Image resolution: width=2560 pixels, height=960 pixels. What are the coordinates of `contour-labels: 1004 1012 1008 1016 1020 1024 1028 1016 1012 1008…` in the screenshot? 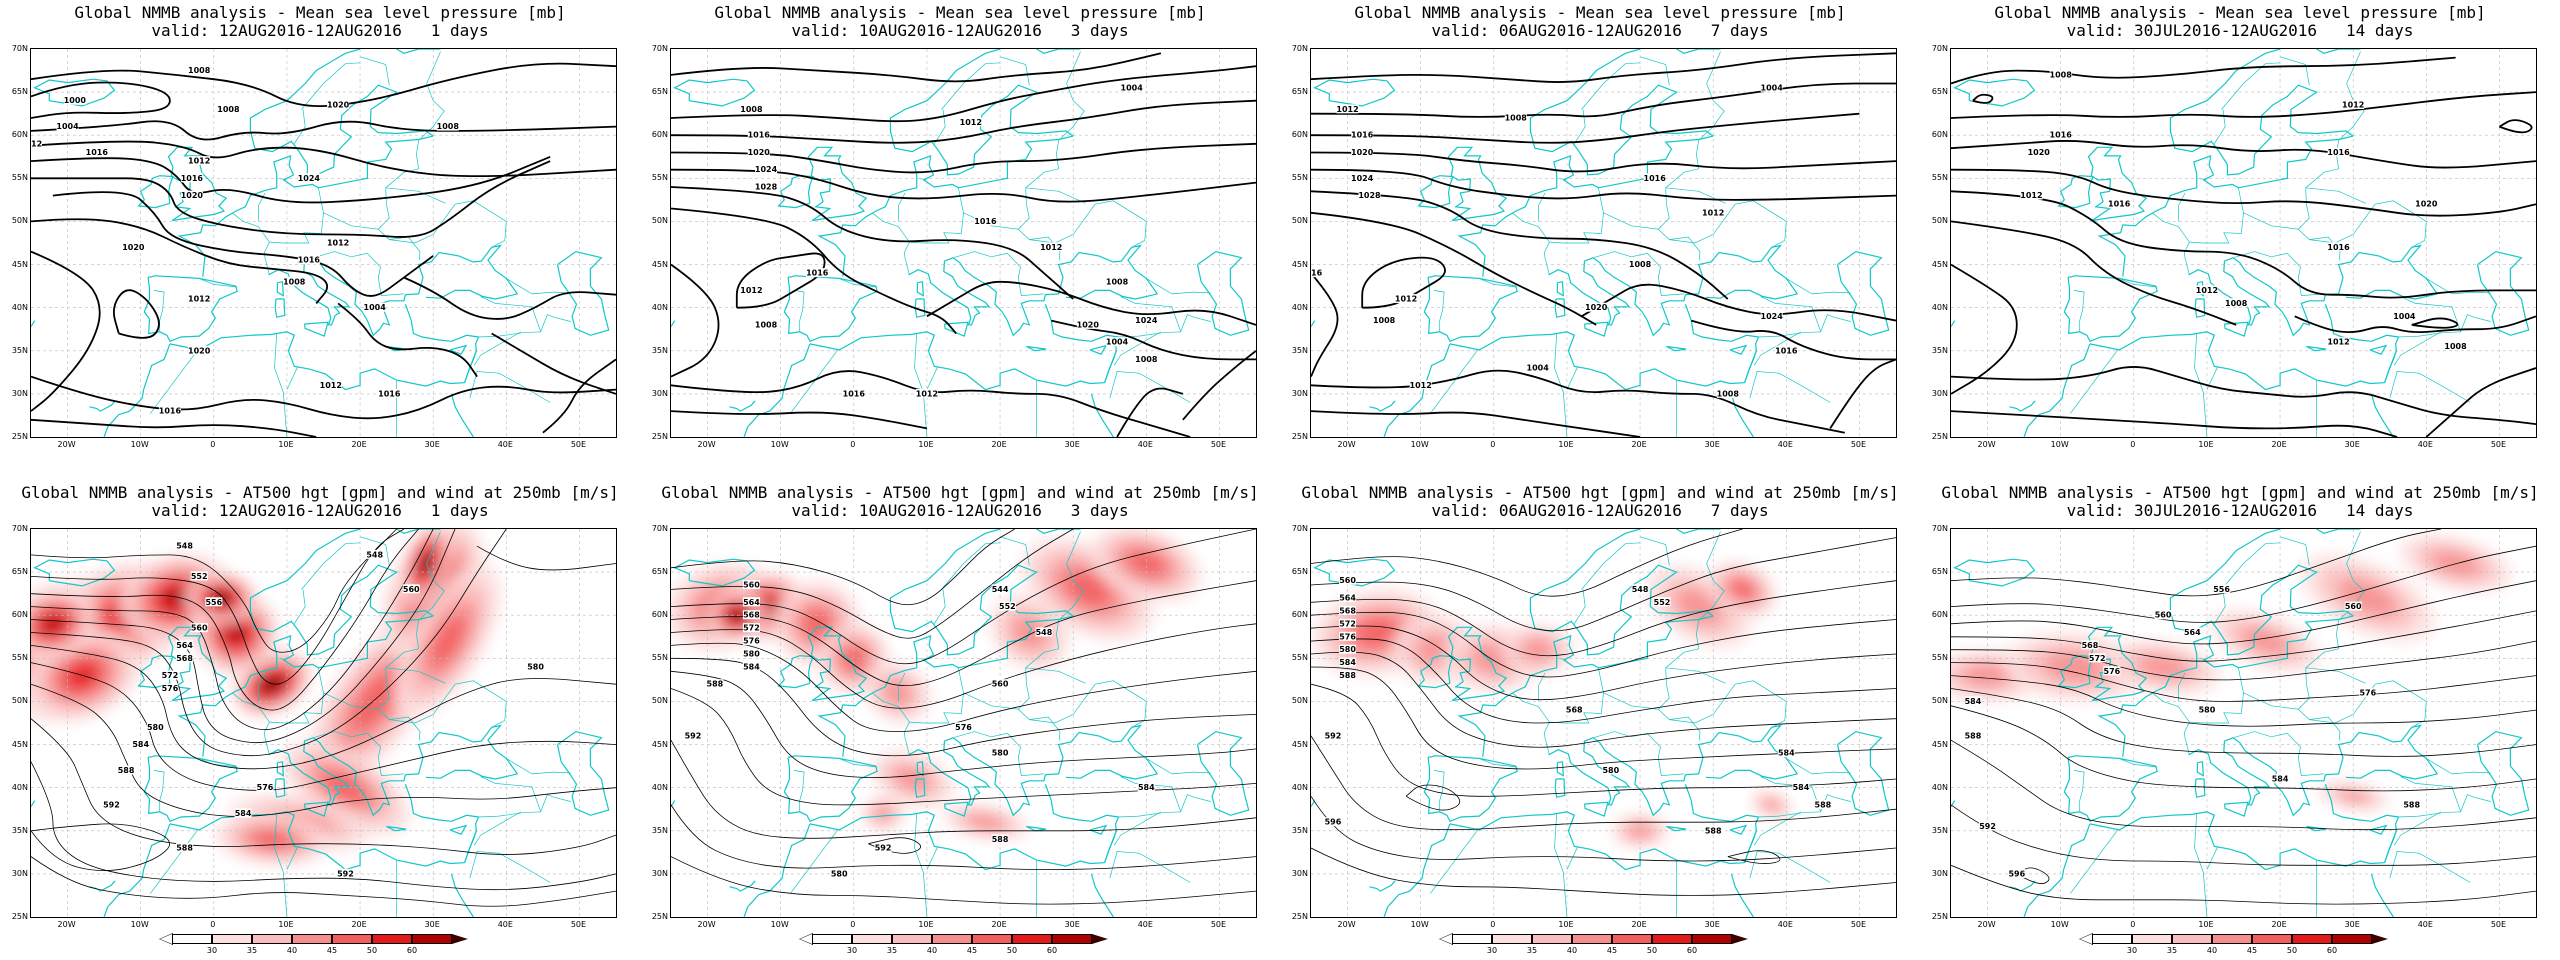 It's located at (949, 240).